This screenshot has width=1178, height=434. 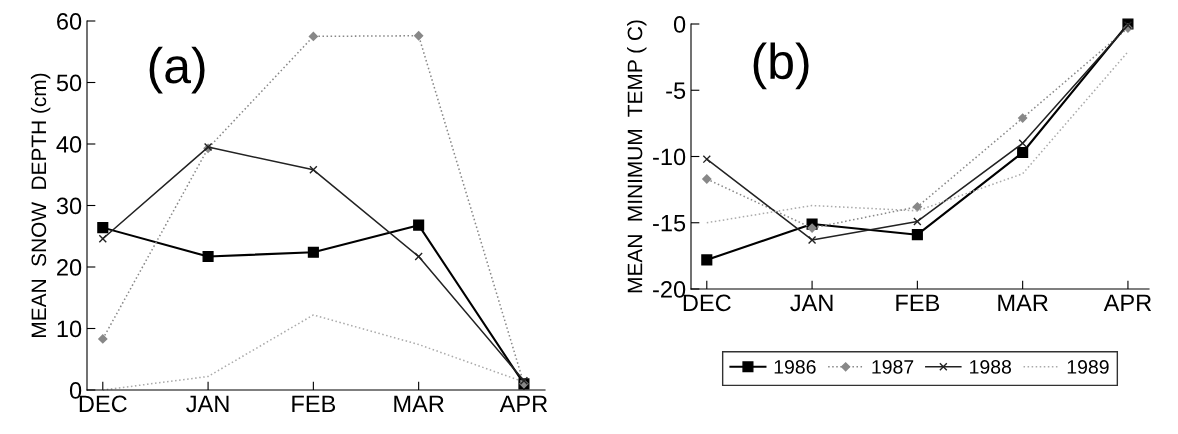 I want to click on y-tick-label: -15, so click(x=669, y=223).